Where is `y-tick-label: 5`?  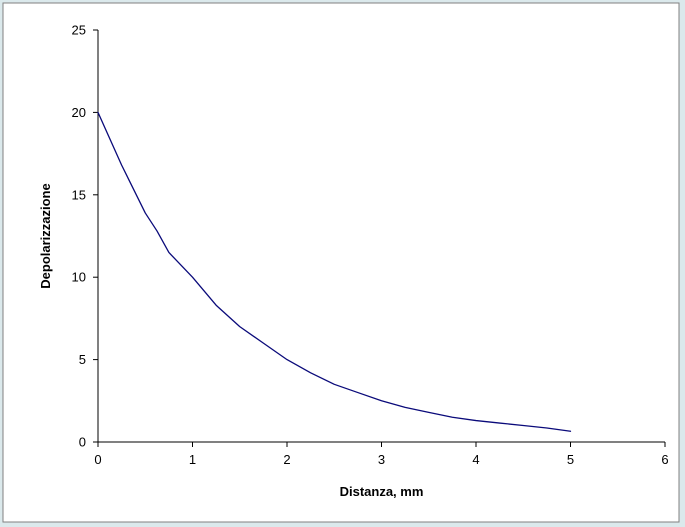 y-tick-label: 5 is located at coordinates (82, 359).